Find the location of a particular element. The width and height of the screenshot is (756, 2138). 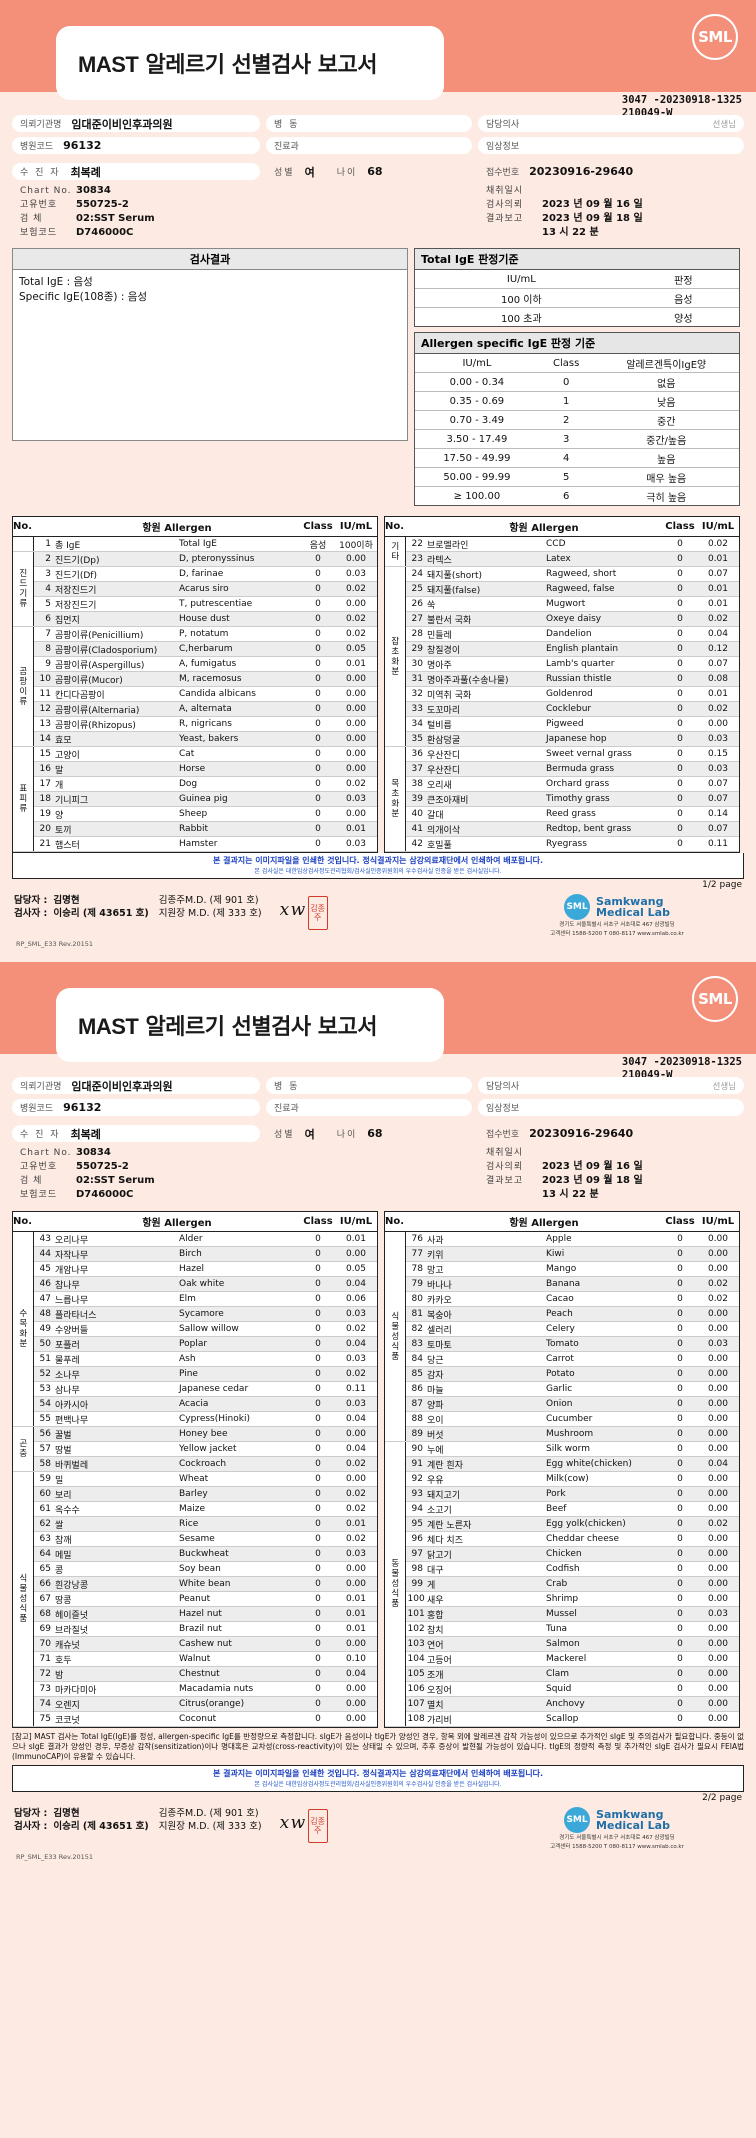

cell-allergen-kr: 진드기(Df) is located at coordinates (115, 574).